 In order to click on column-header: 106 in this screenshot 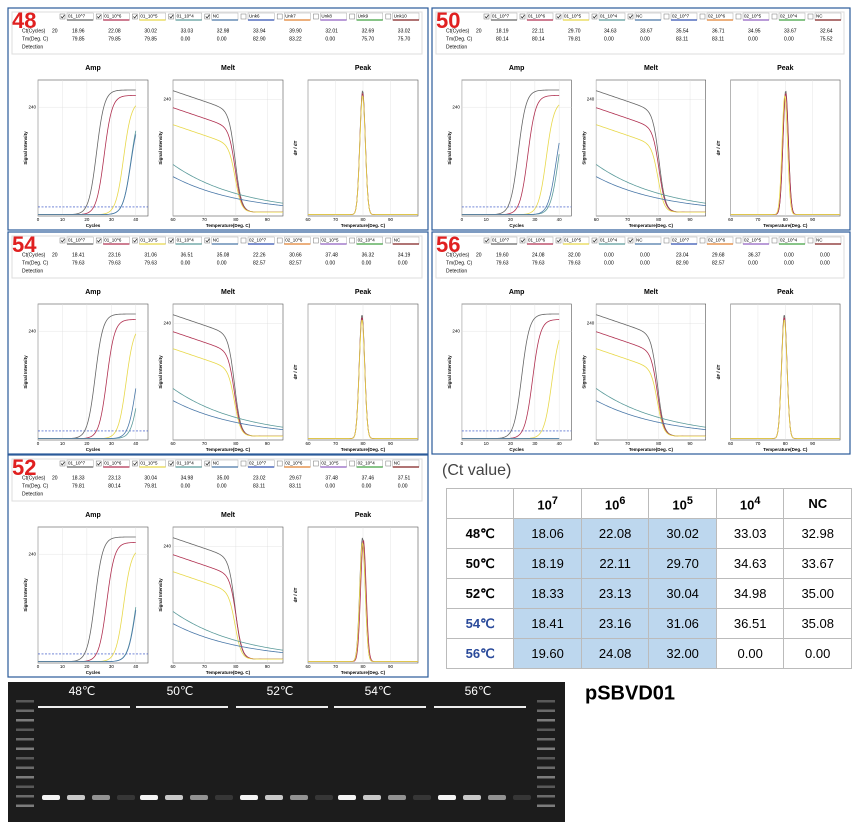, I will do `click(615, 503)`.